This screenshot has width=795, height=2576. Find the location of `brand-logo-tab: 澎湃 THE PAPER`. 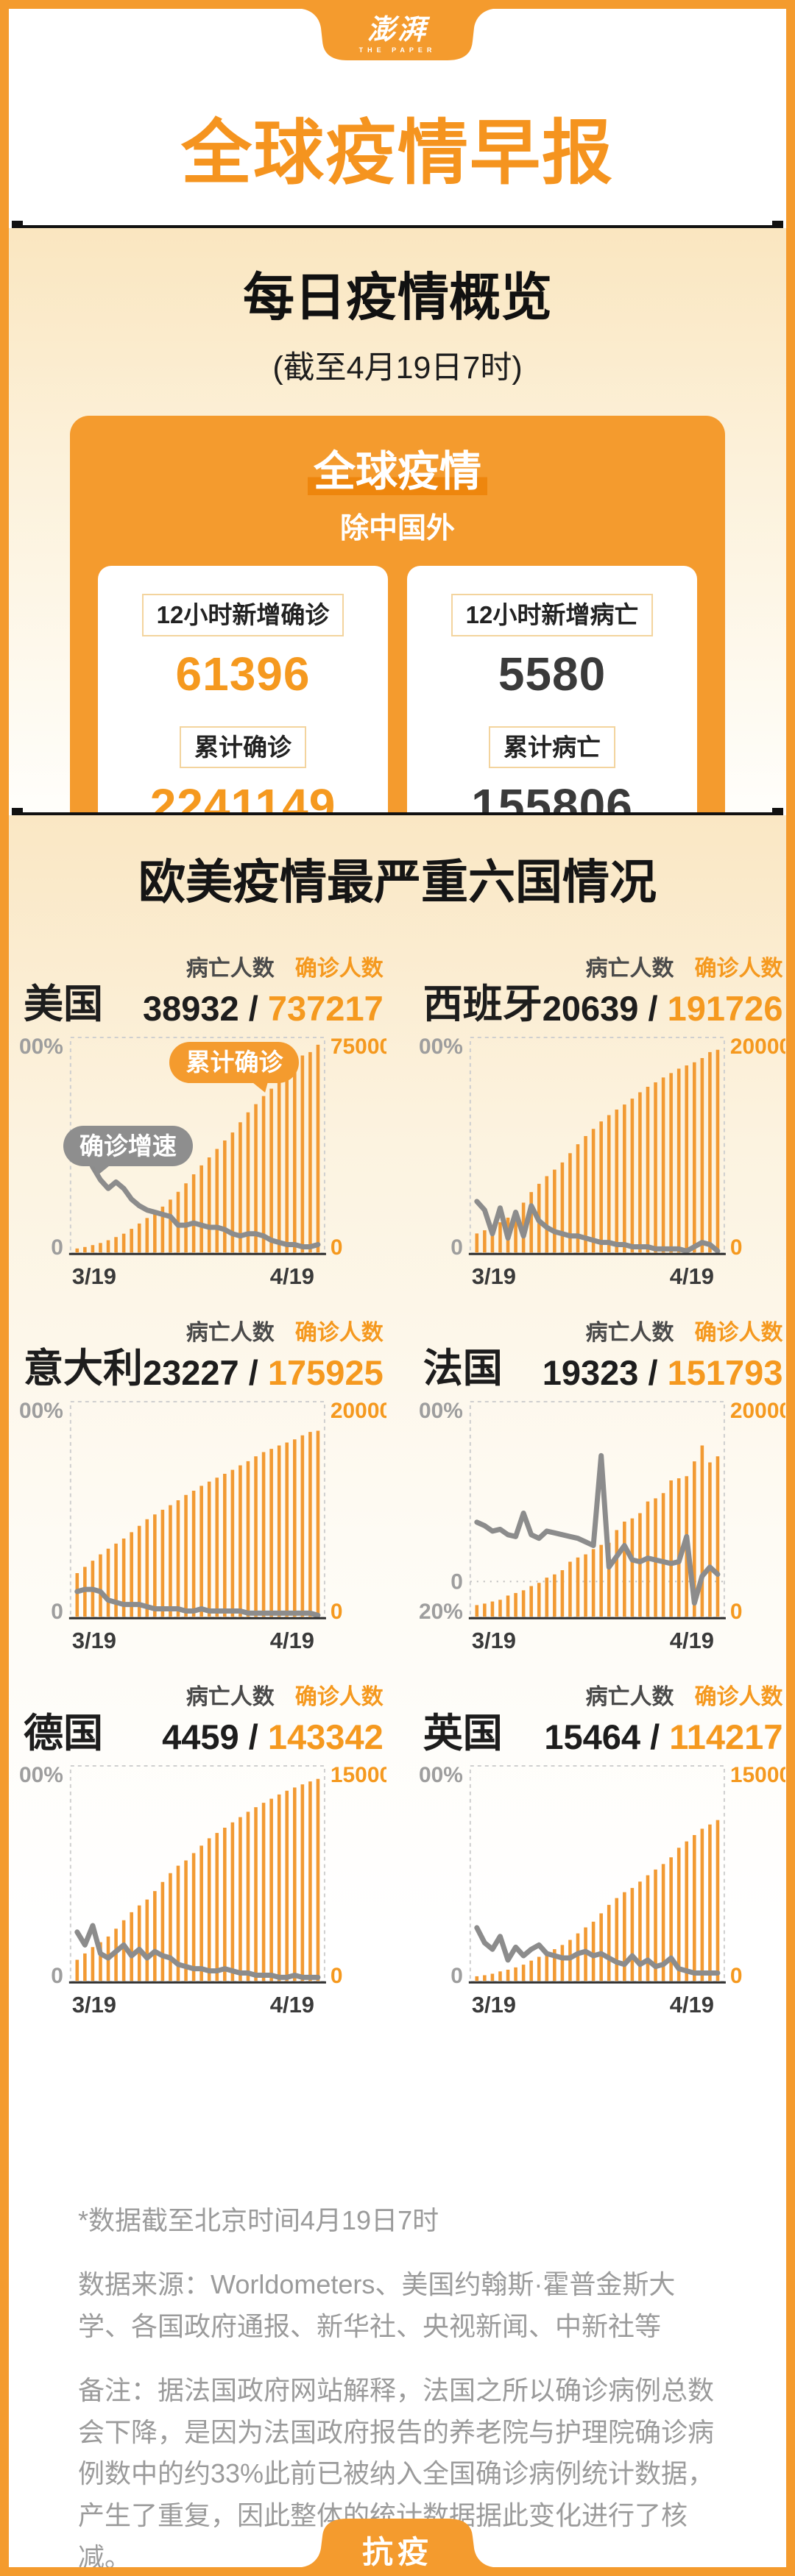

brand-logo-tab: 澎湃 THE PAPER is located at coordinates (397, 37).